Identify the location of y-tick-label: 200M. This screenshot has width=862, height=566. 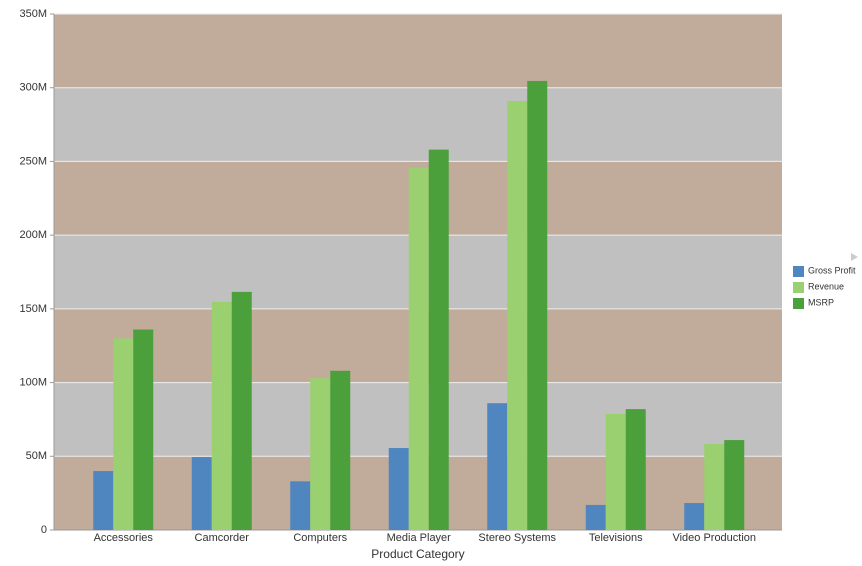
(33, 235).